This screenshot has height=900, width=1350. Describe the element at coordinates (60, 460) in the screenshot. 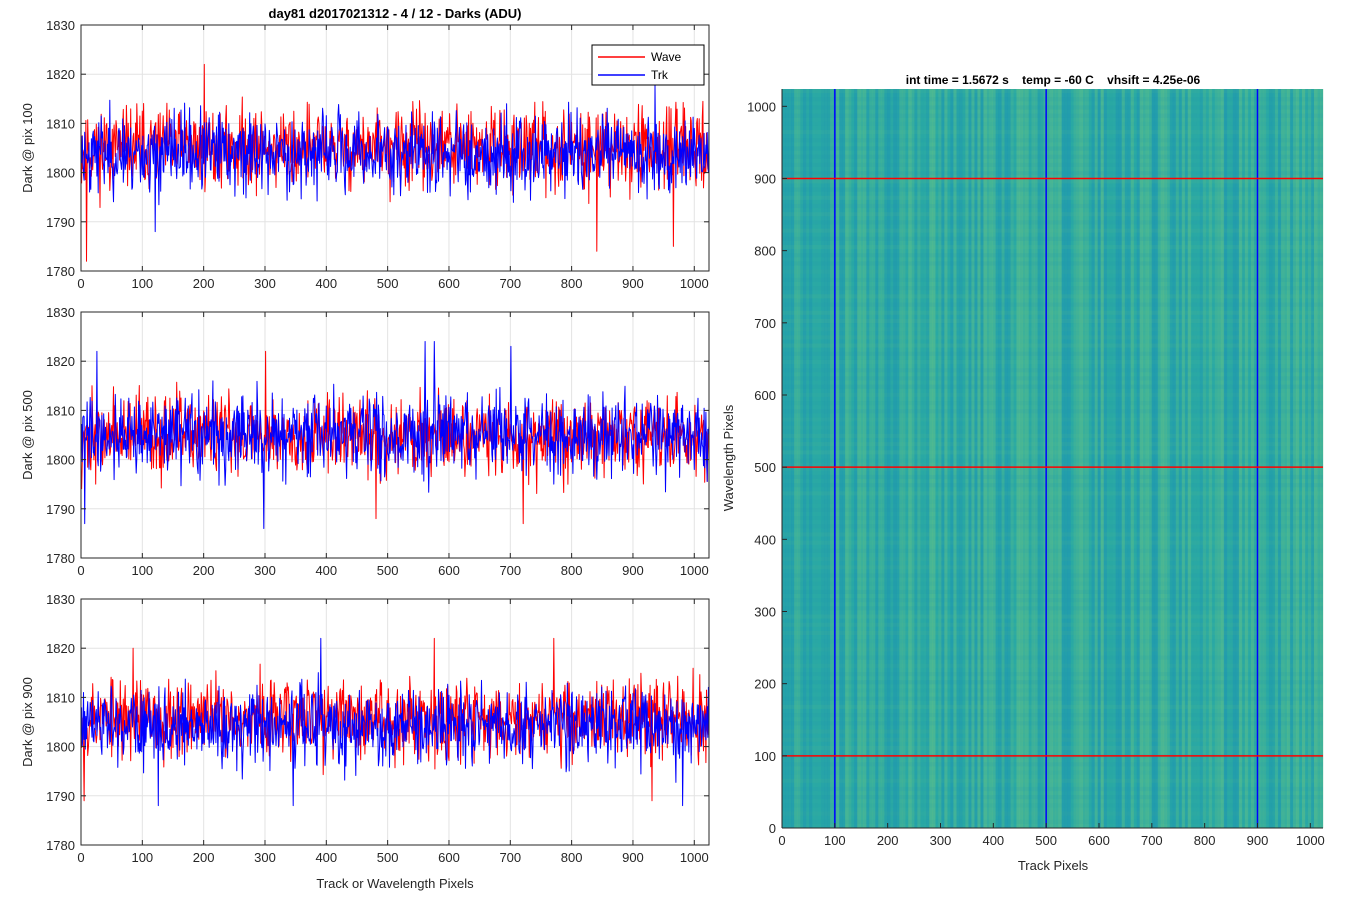

I see `y-tick-label: 1800` at that location.